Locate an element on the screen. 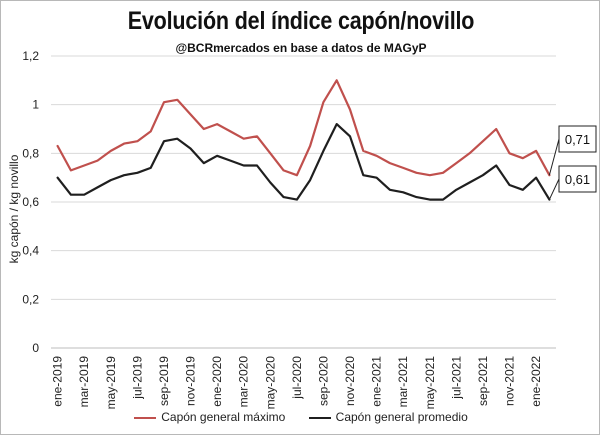 The image size is (600, 435). legend-swatch-maximo is located at coordinates (145, 417).